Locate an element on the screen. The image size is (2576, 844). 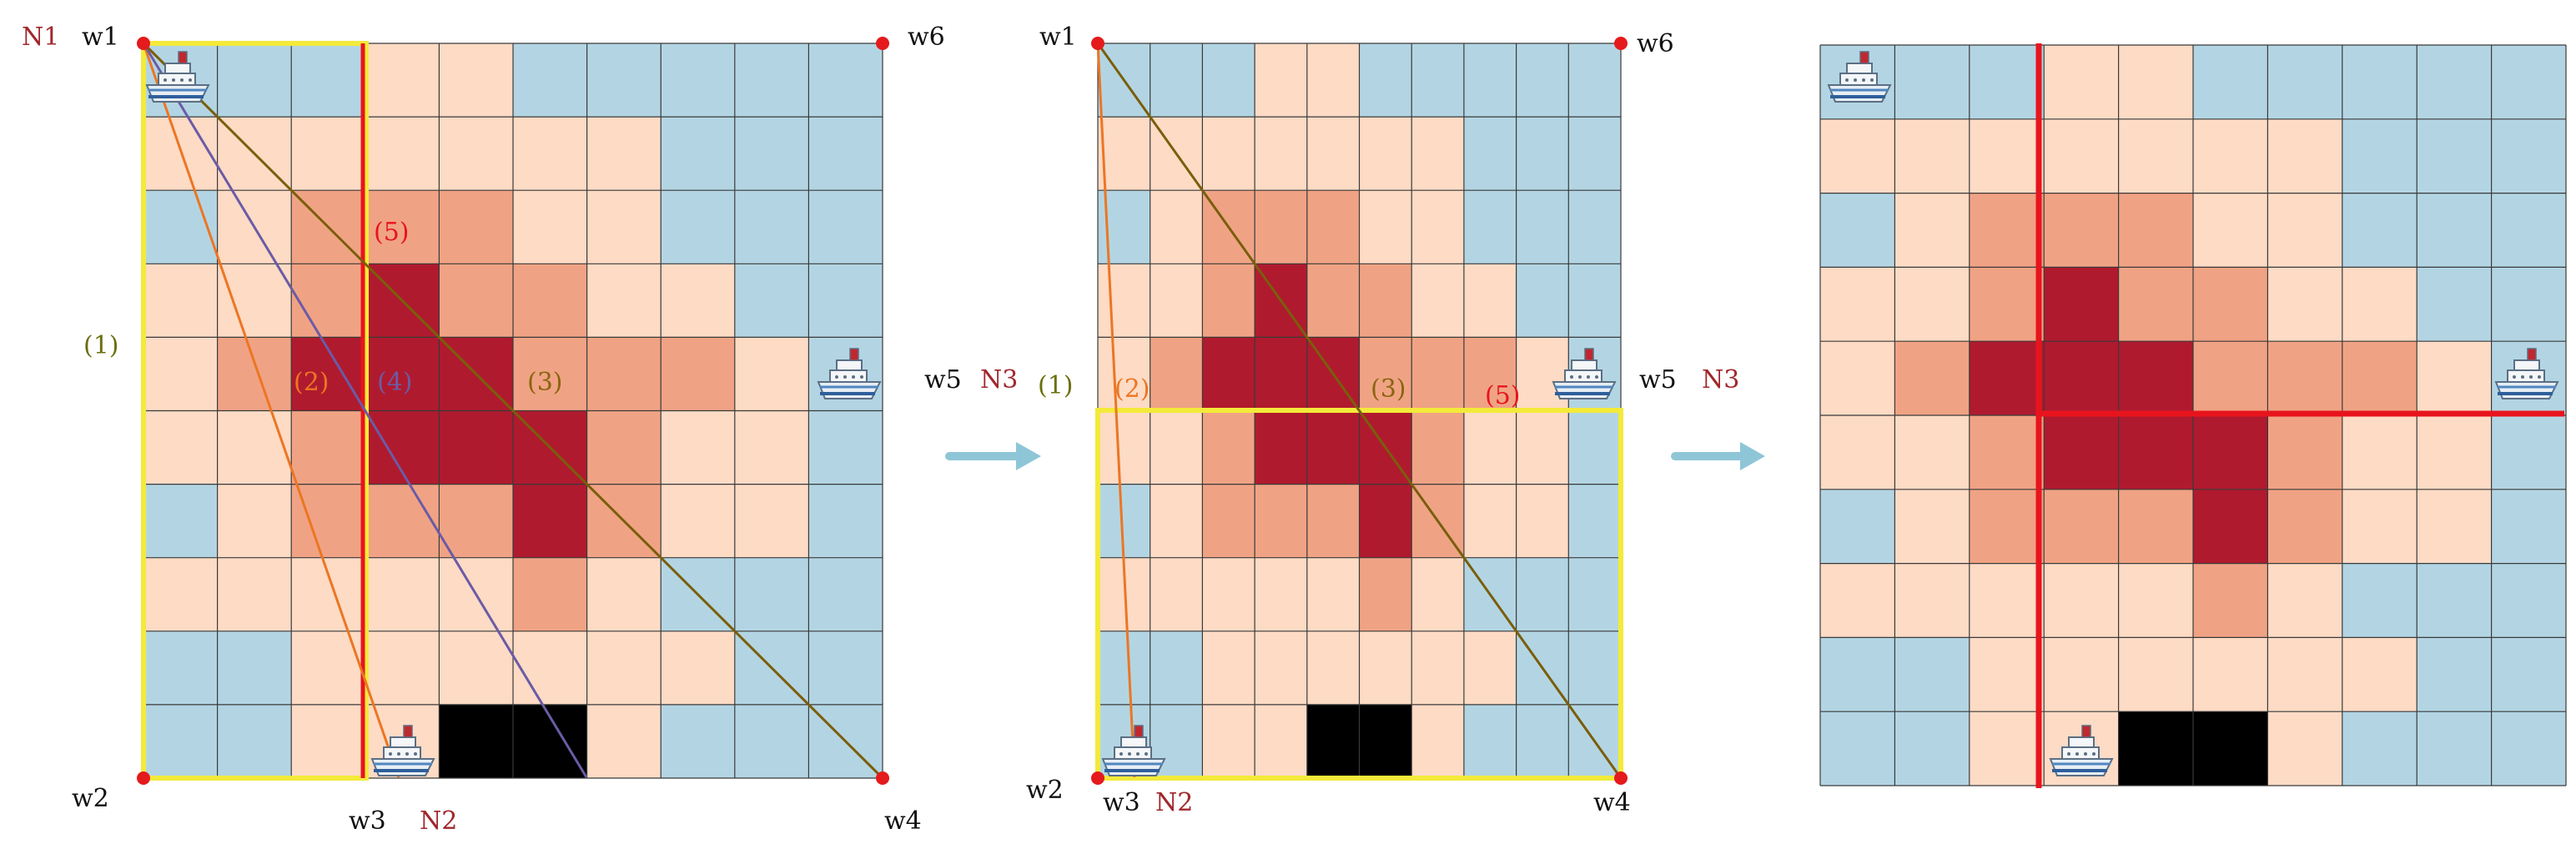
route-label-3: (3) is located at coordinates (1388, 389).